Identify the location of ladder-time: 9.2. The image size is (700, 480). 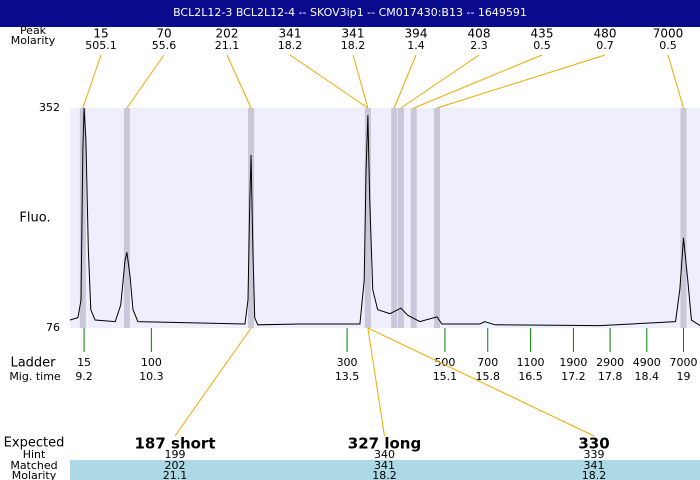
(84, 376).